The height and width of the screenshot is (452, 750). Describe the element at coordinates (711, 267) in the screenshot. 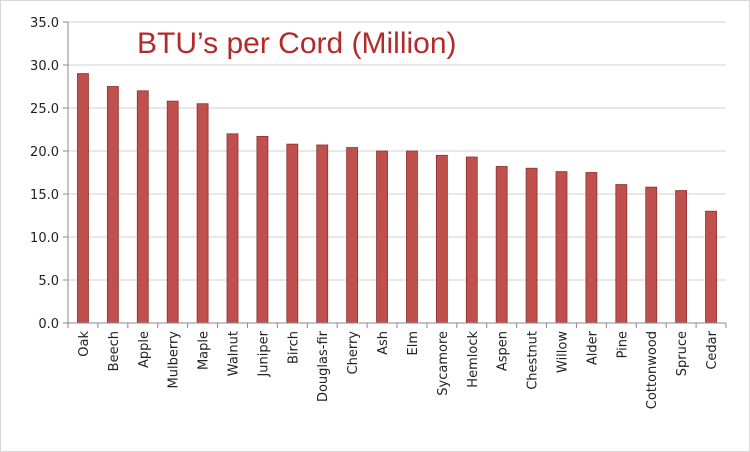

I see `bar-cedar` at that location.